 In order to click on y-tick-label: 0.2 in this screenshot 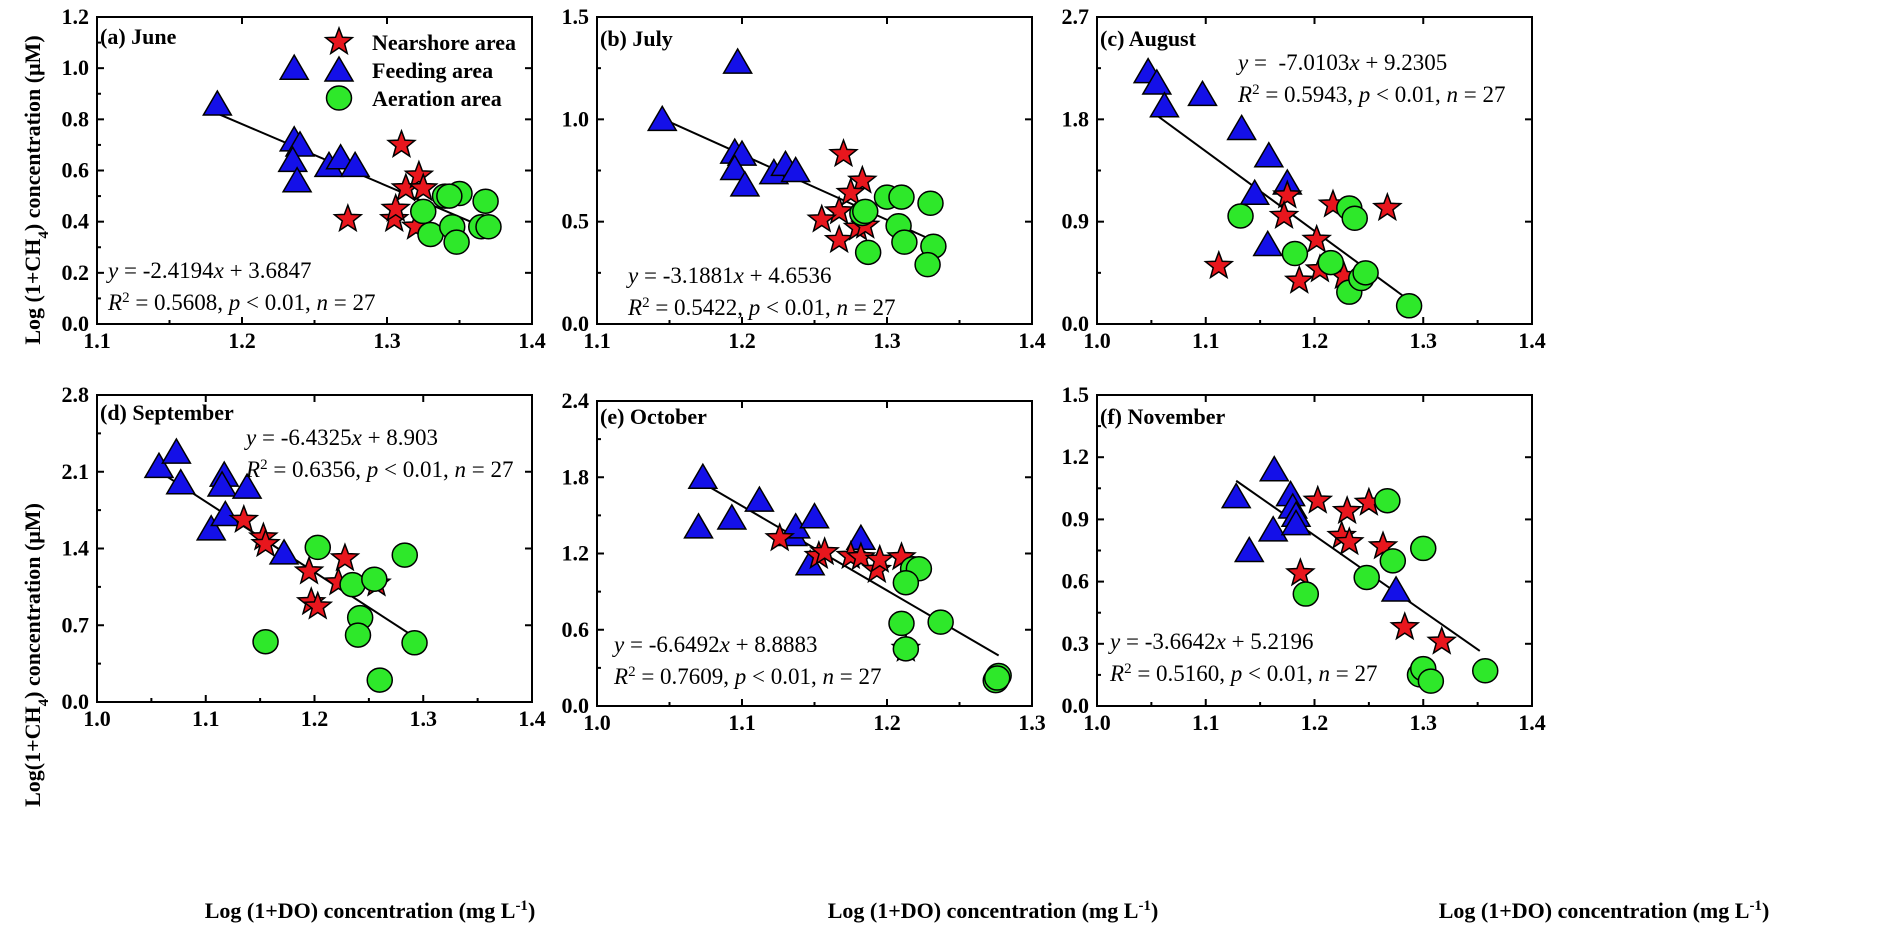, I will do `click(76, 272)`.